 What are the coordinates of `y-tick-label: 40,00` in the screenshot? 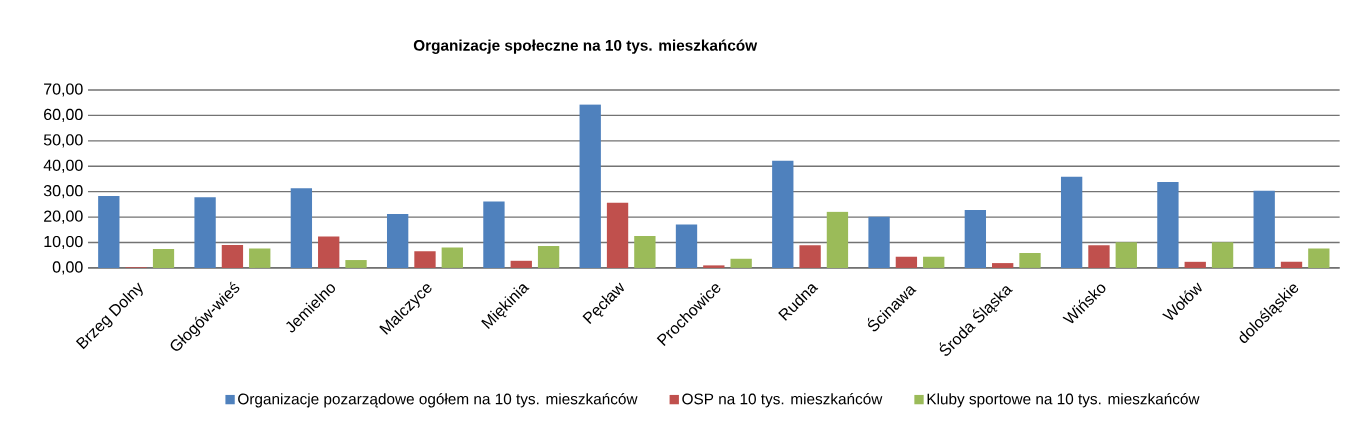 It's located at (63, 166).